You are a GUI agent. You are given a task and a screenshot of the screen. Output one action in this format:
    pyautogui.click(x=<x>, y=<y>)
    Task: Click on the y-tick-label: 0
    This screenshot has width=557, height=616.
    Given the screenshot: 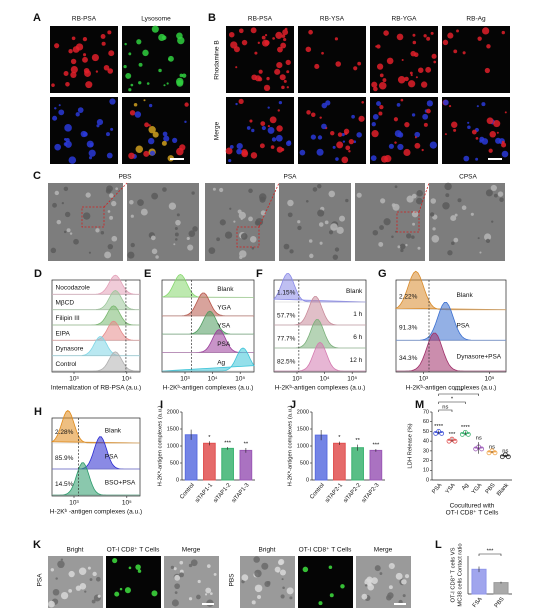 What is the action you would take?
    pyautogui.click(x=427, y=480)
    